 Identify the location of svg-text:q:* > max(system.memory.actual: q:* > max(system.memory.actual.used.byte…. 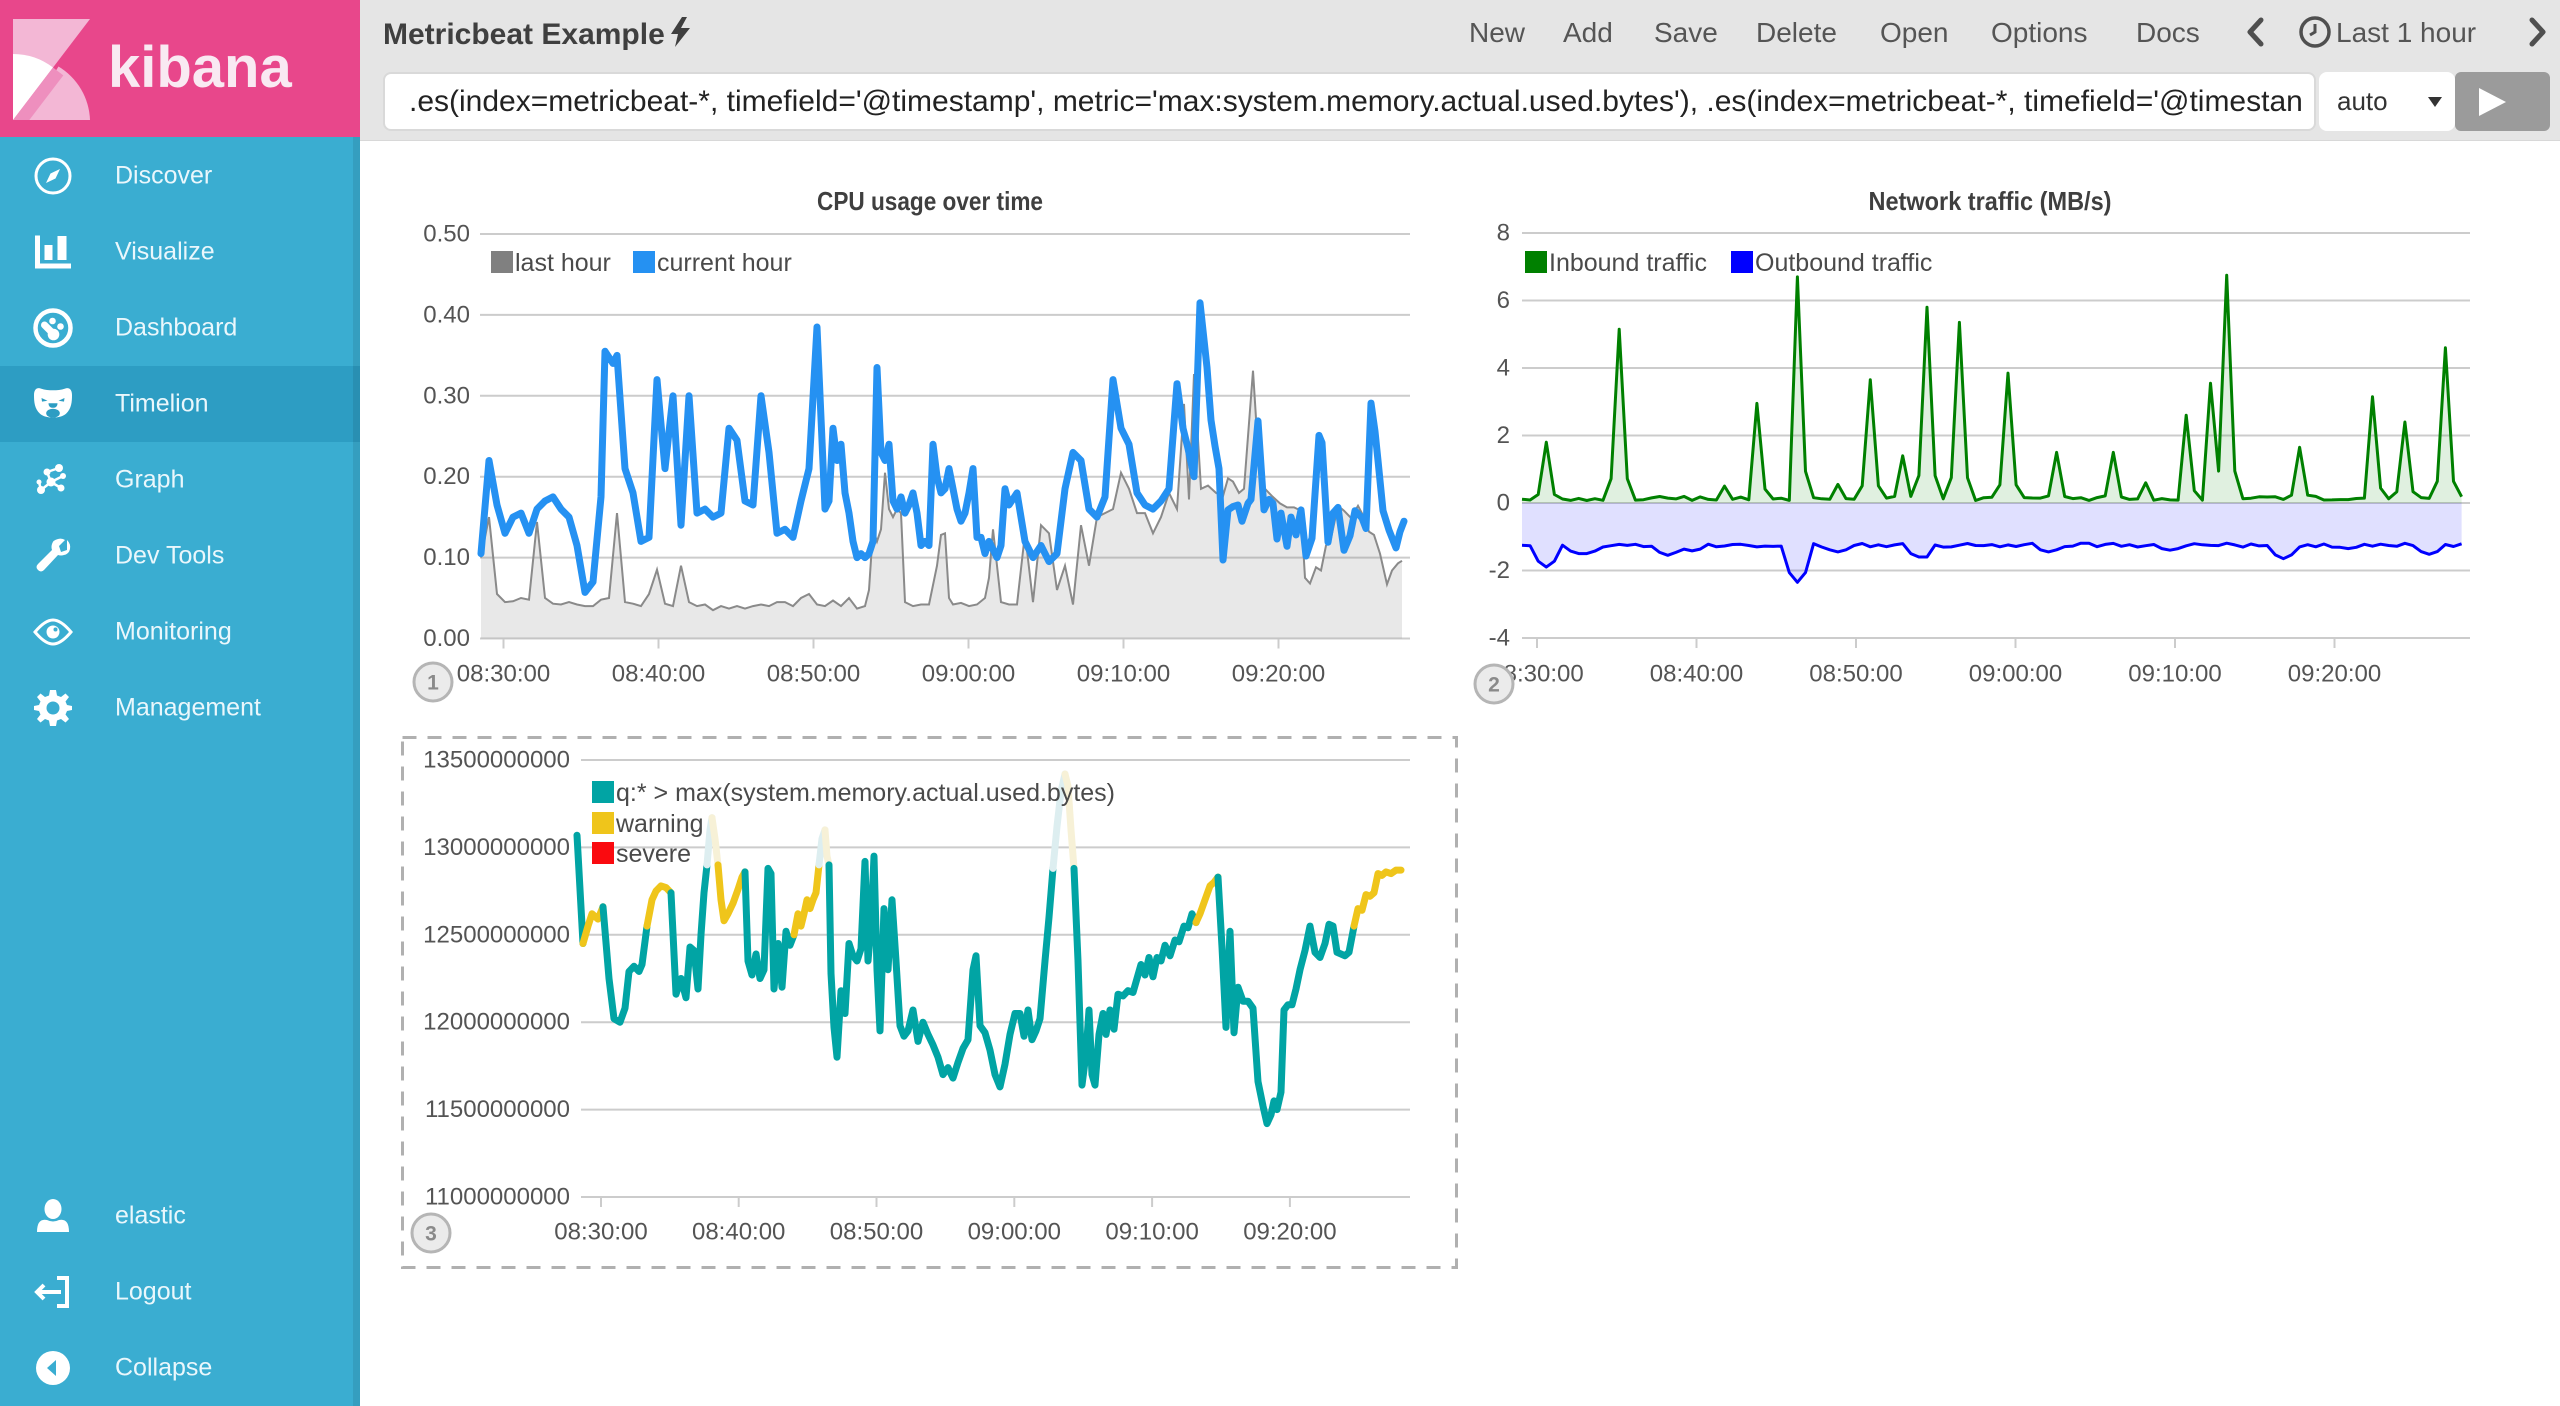
(865, 793).